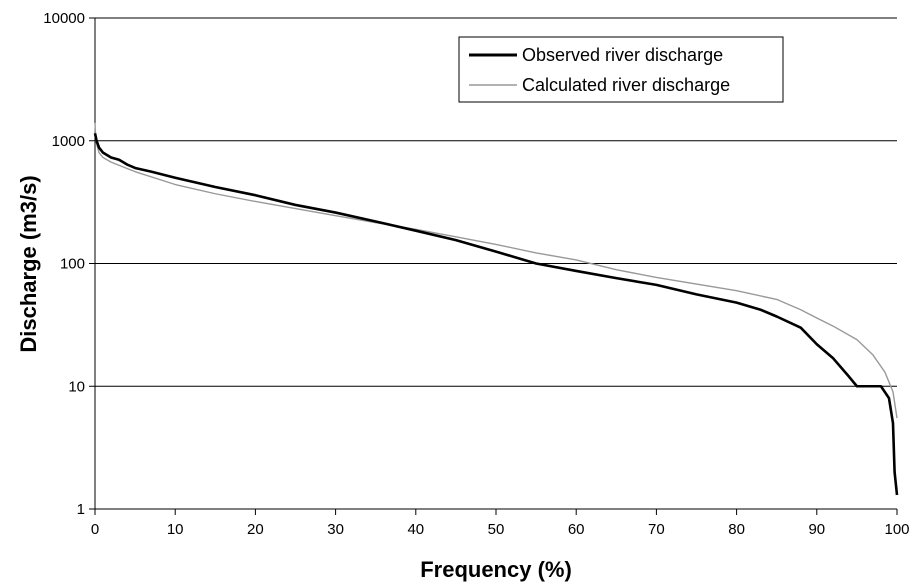 Image resolution: width=916 pixels, height=584 pixels. I want to click on x-tick-label-6: 60, so click(576, 529).